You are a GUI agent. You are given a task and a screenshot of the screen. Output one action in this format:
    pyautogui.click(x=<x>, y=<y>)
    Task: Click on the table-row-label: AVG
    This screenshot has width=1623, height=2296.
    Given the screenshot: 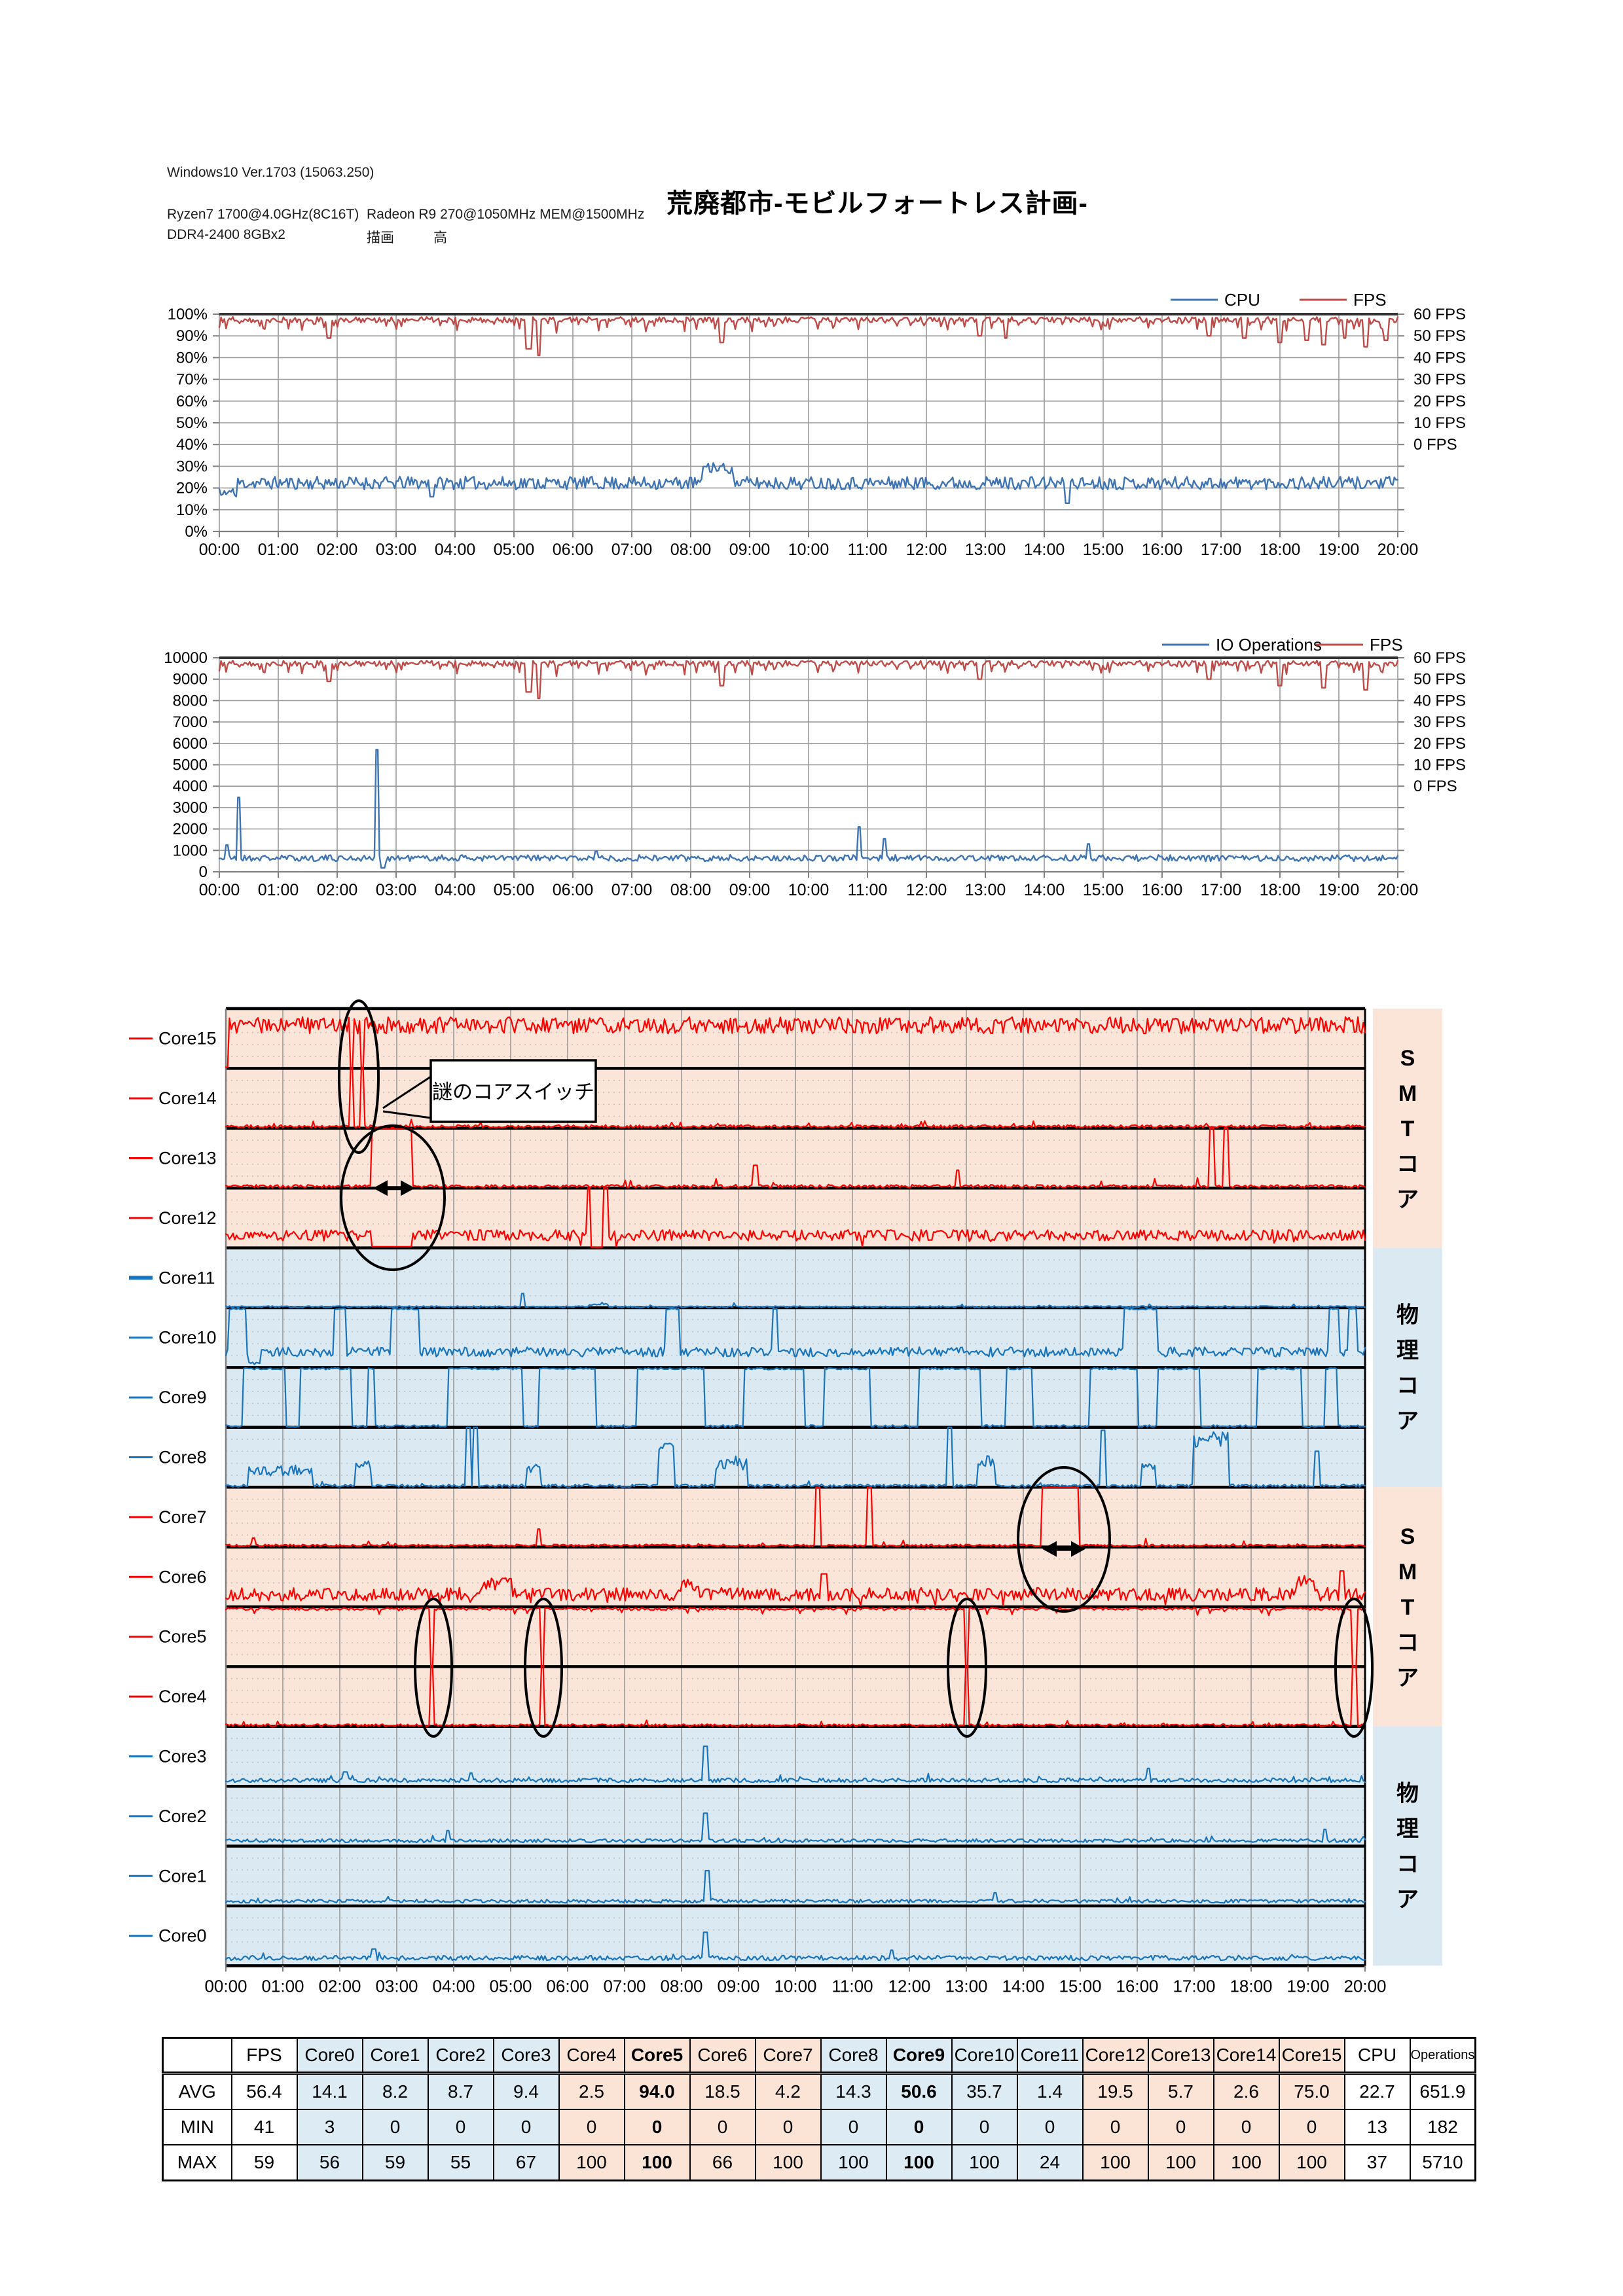 What is the action you would take?
    pyautogui.click(x=197, y=2091)
    